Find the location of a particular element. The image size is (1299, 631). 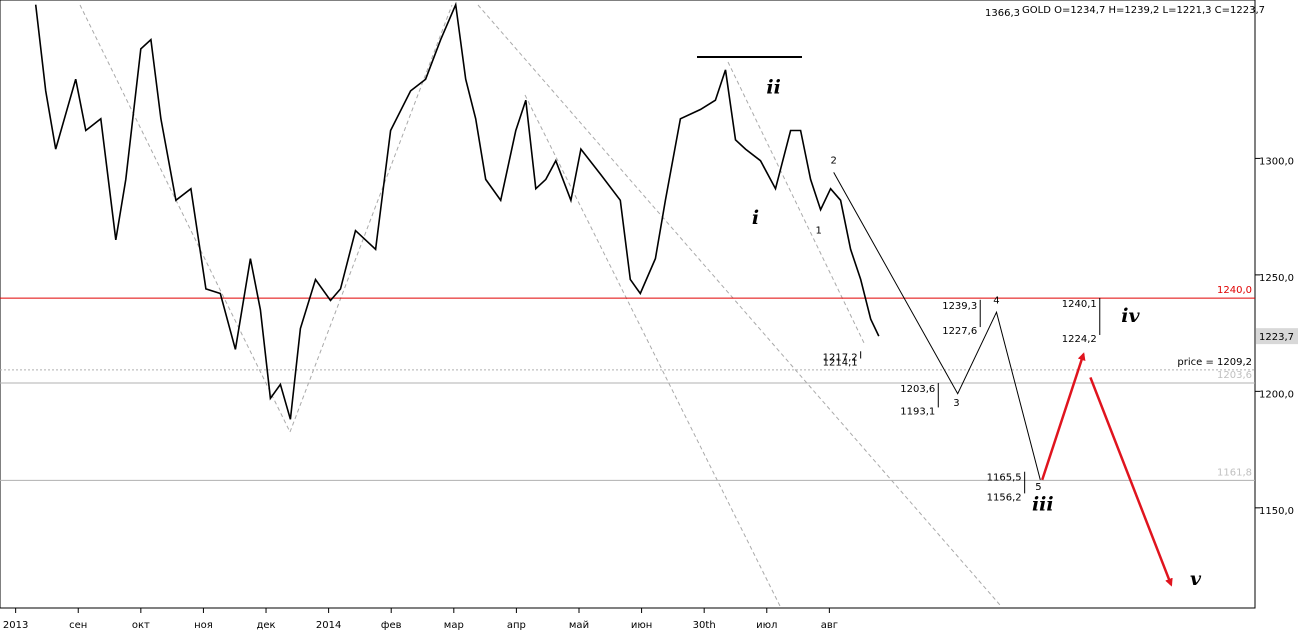

x-tick-label: фев is located at coordinates (391, 625).